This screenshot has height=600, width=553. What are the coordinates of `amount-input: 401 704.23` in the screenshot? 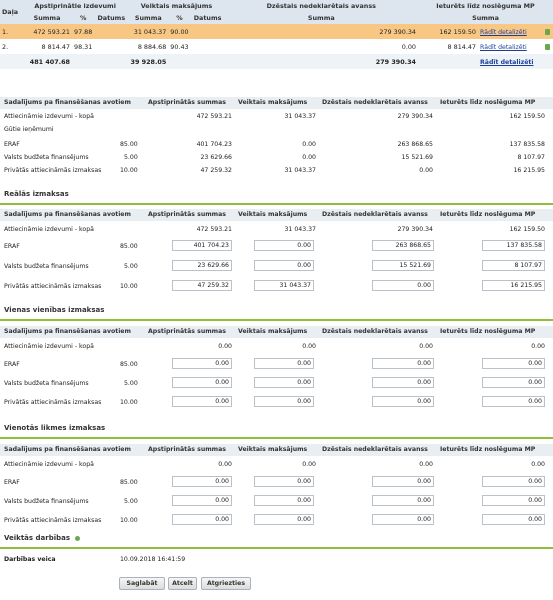 It's located at (202, 245).